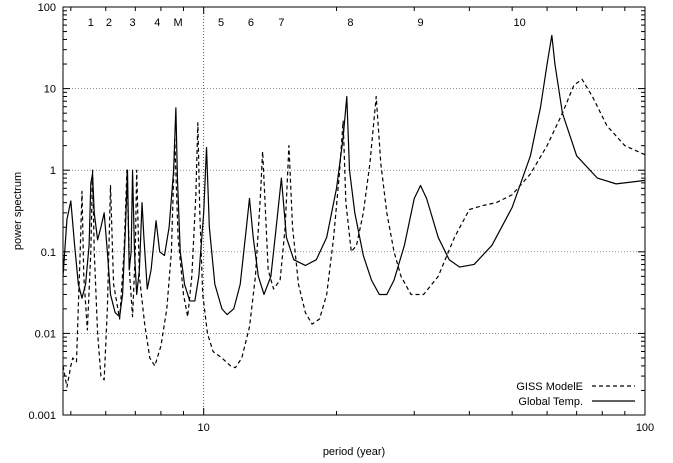  Describe the element at coordinates (45, 334) in the screenshot. I see `y-tick-label: 0.01` at that location.